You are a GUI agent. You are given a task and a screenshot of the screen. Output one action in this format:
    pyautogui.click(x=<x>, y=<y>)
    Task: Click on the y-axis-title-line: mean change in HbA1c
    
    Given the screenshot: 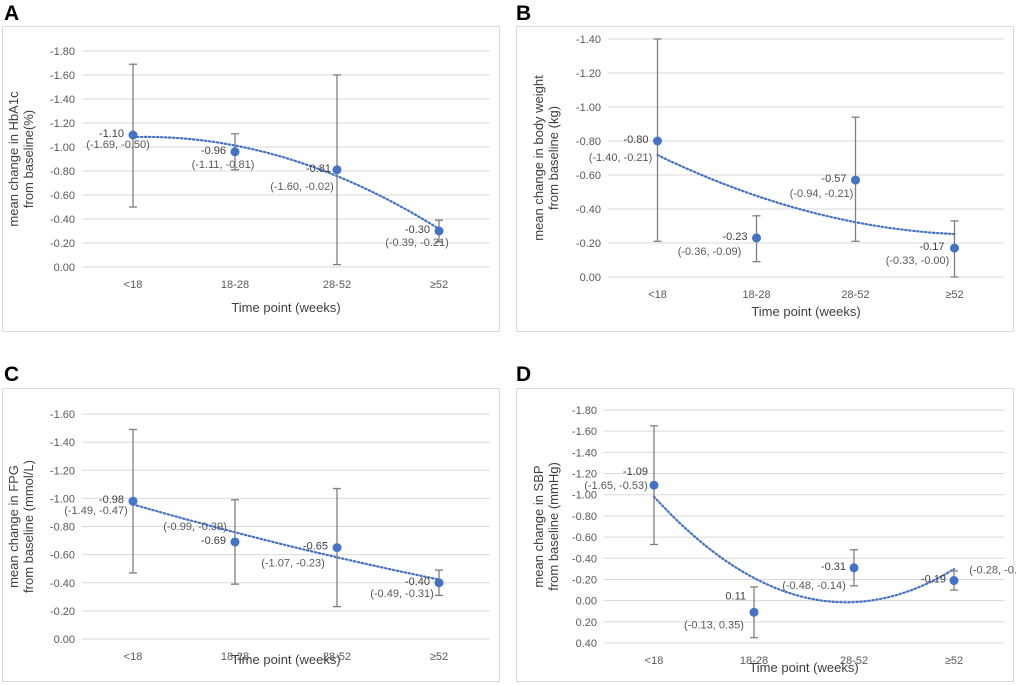 What is the action you would take?
    pyautogui.click(x=13, y=159)
    